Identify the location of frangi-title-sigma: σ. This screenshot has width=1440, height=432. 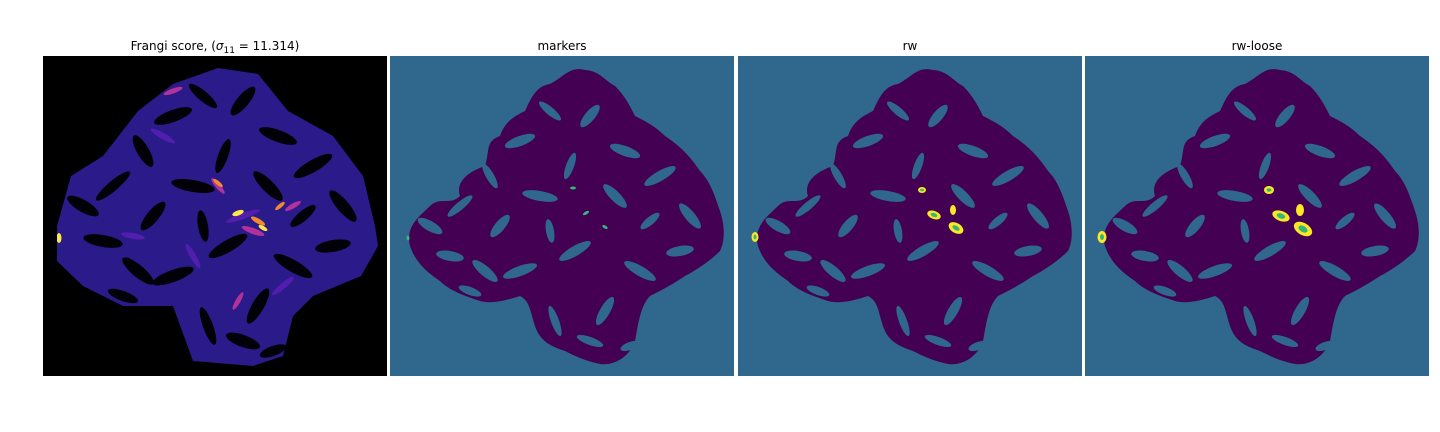
(219, 46).